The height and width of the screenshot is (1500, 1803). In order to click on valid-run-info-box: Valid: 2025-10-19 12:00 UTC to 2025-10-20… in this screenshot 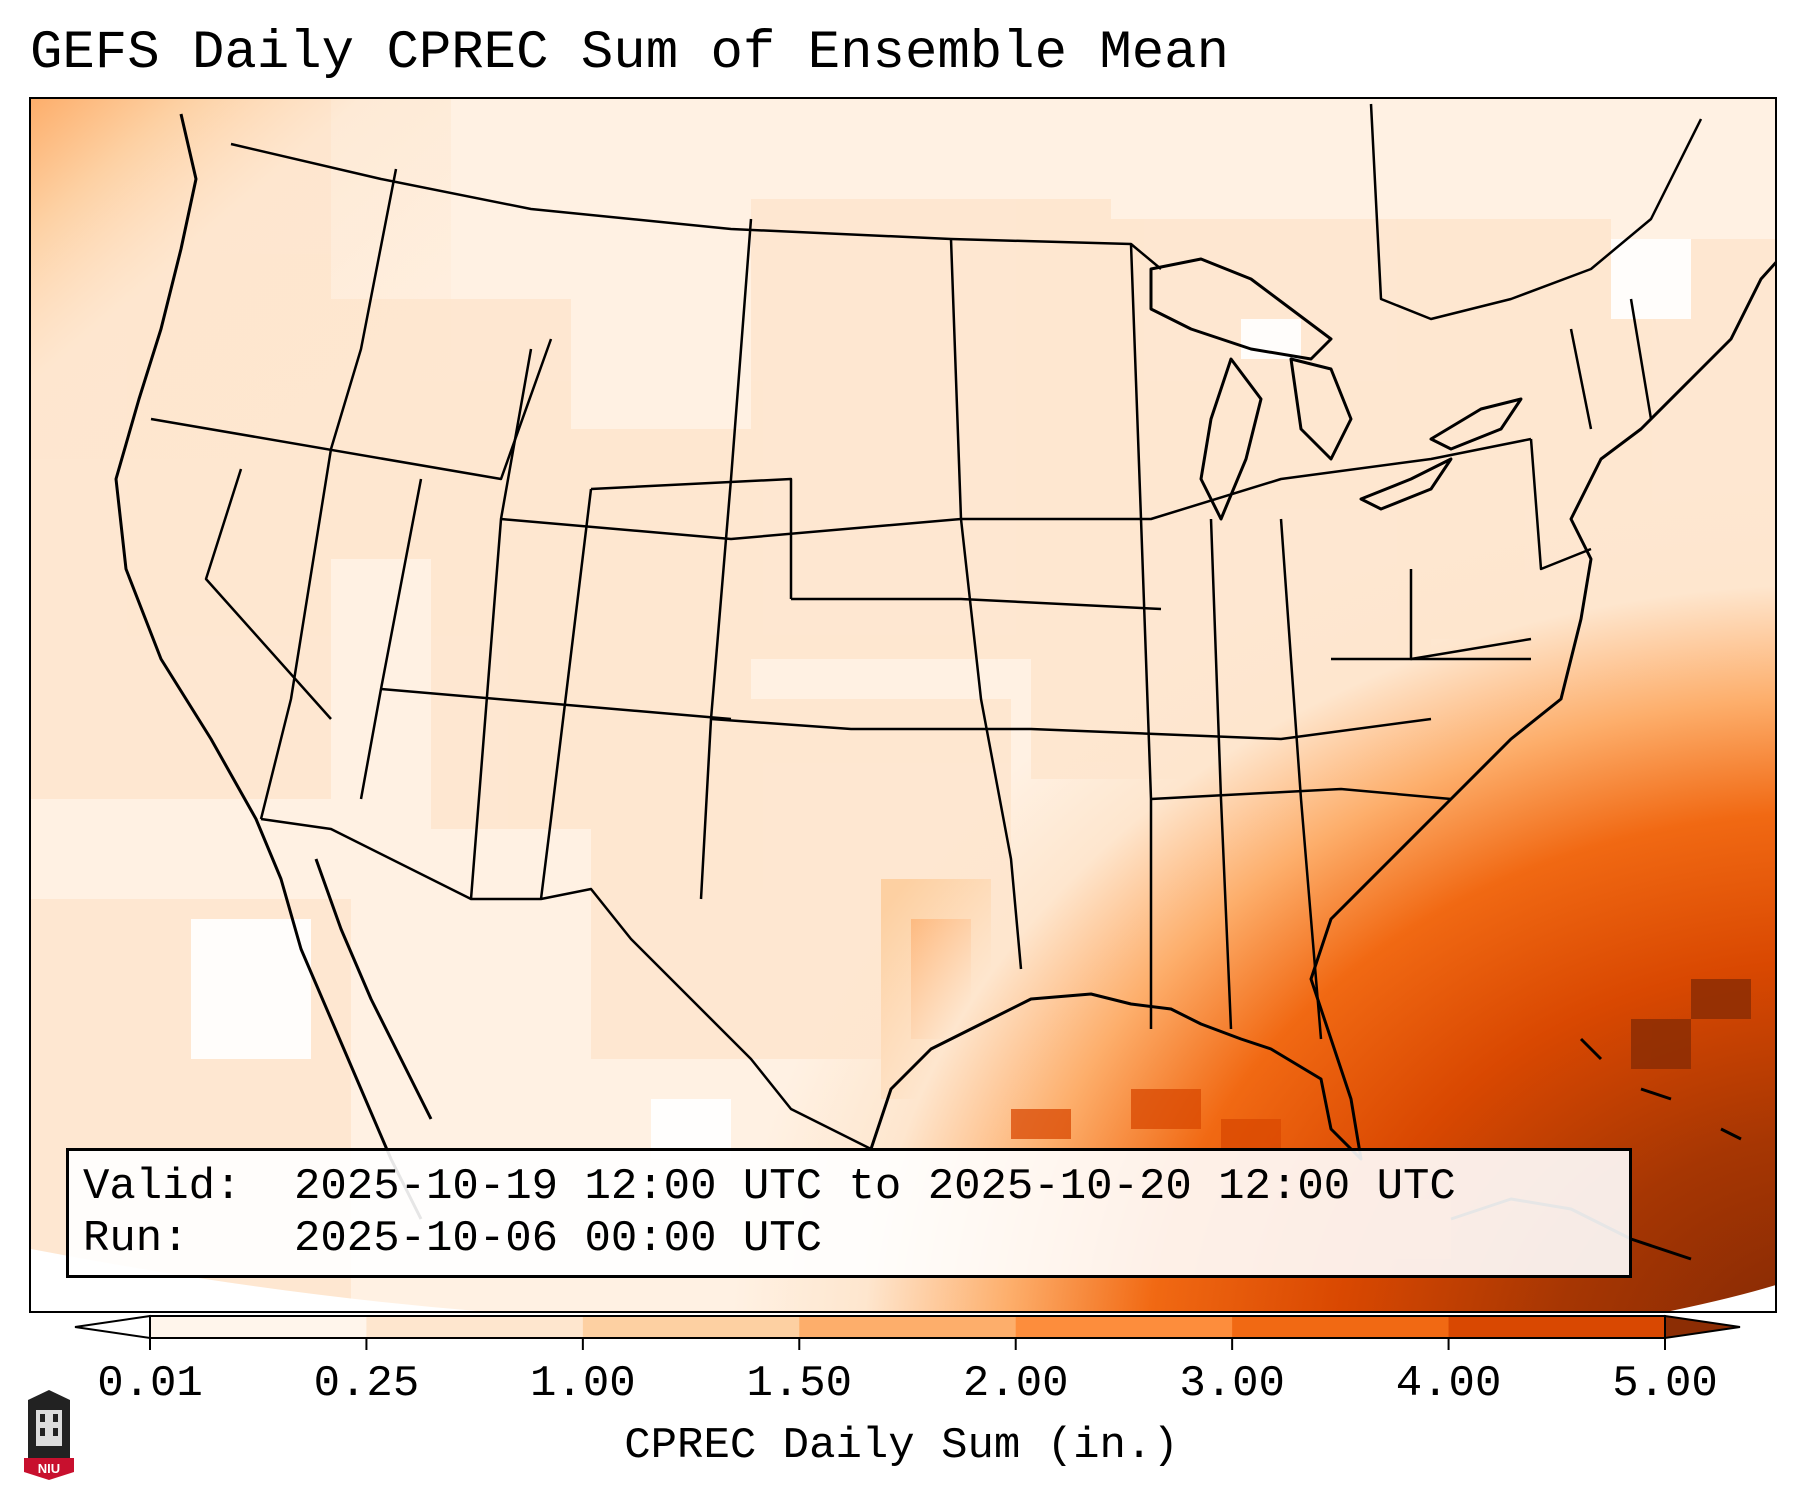, I will do `click(849, 1213)`.